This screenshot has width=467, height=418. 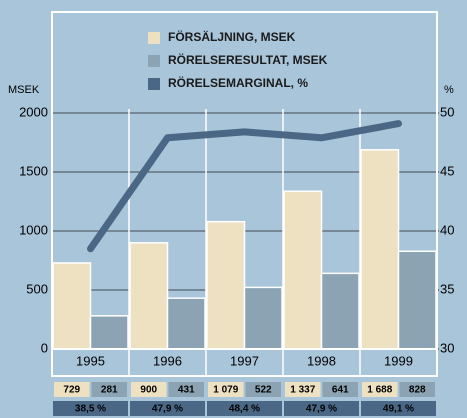 I want to click on y-tick-label: 2000, so click(x=33, y=111).